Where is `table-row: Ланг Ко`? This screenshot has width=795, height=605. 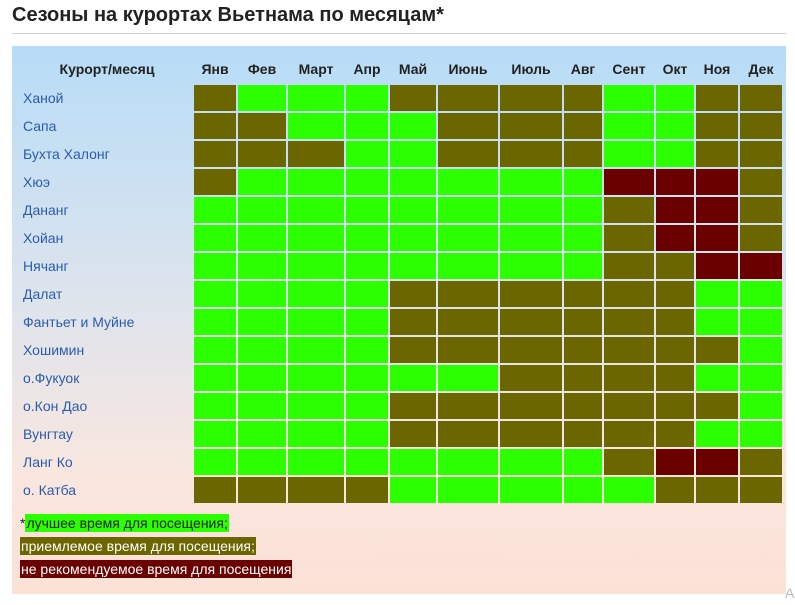
table-row: Ланг Ко is located at coordinates (402, 462).